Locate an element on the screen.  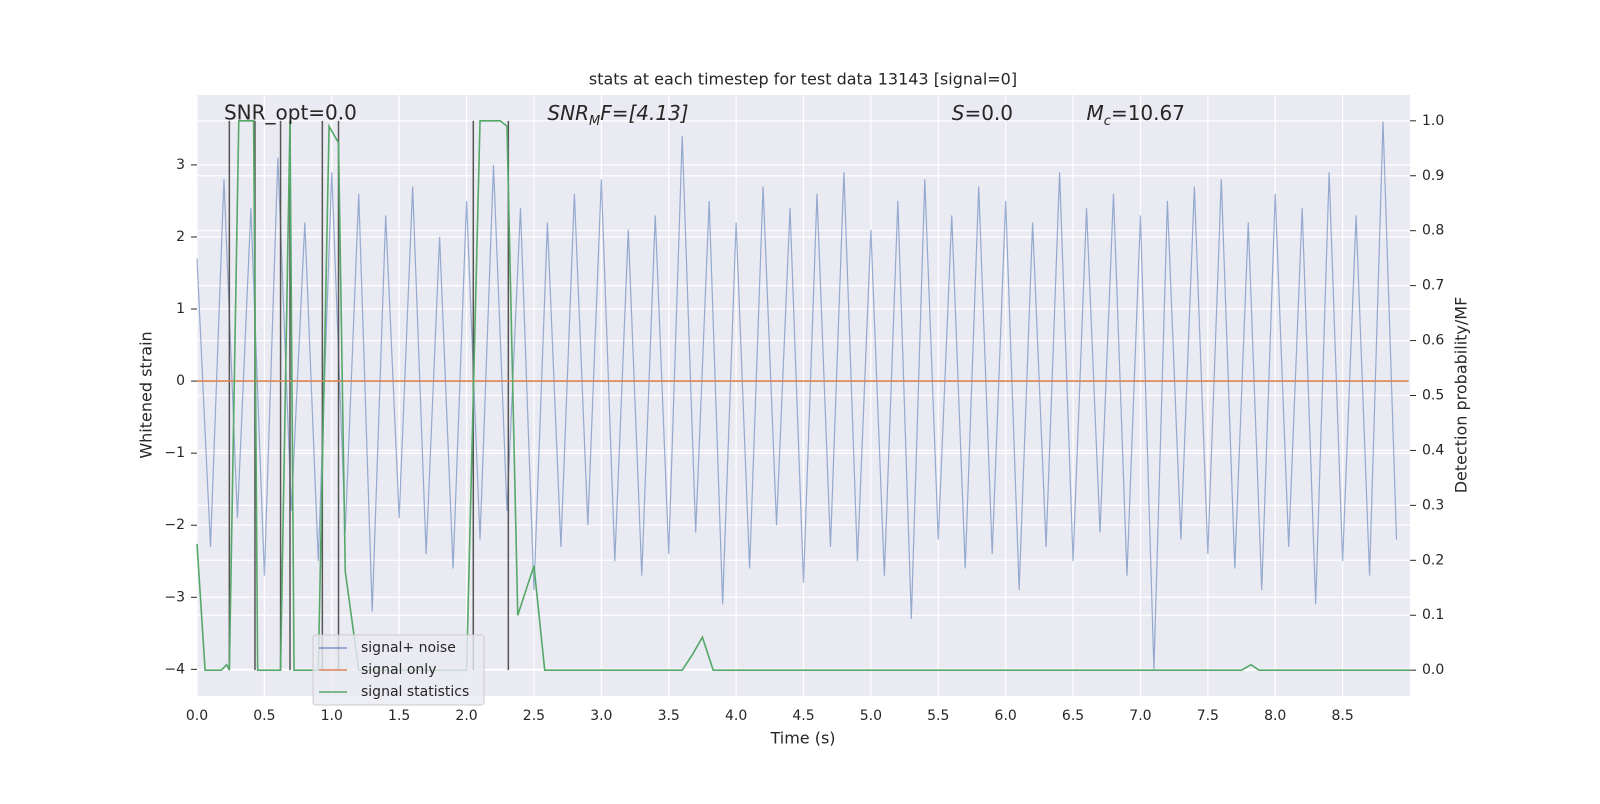
y-tick-label: 2 is located at coordinates (180, 237).